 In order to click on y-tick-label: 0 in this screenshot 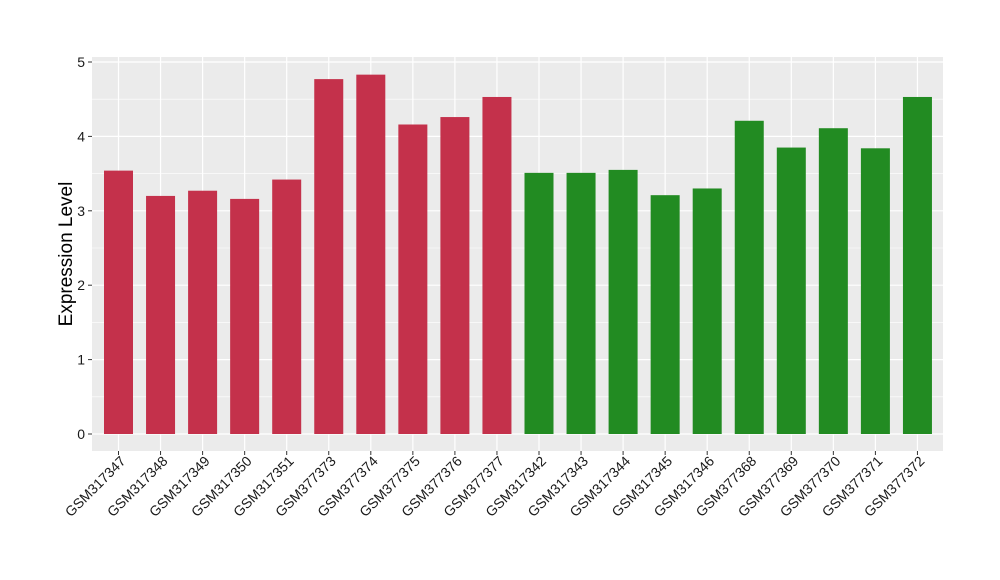, I will do `click(81, 434)`.